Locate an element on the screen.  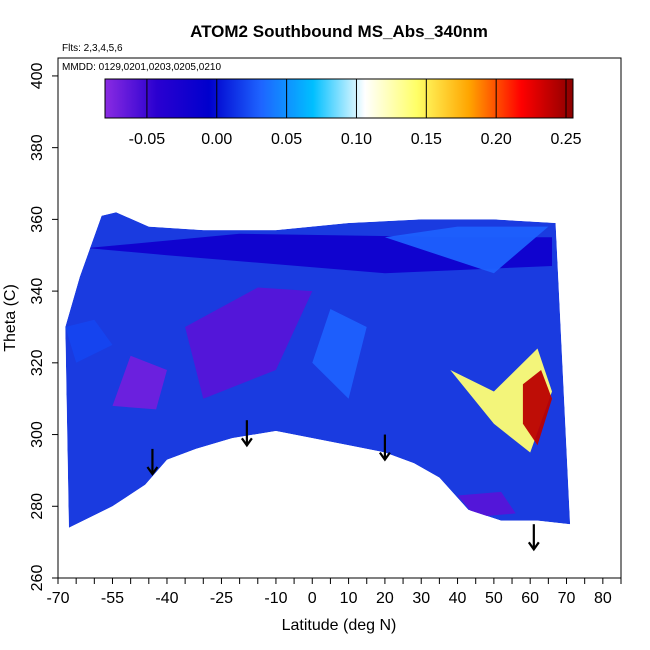
colorbar-tick-label: 0.10 is located at coordinates (356, 139).